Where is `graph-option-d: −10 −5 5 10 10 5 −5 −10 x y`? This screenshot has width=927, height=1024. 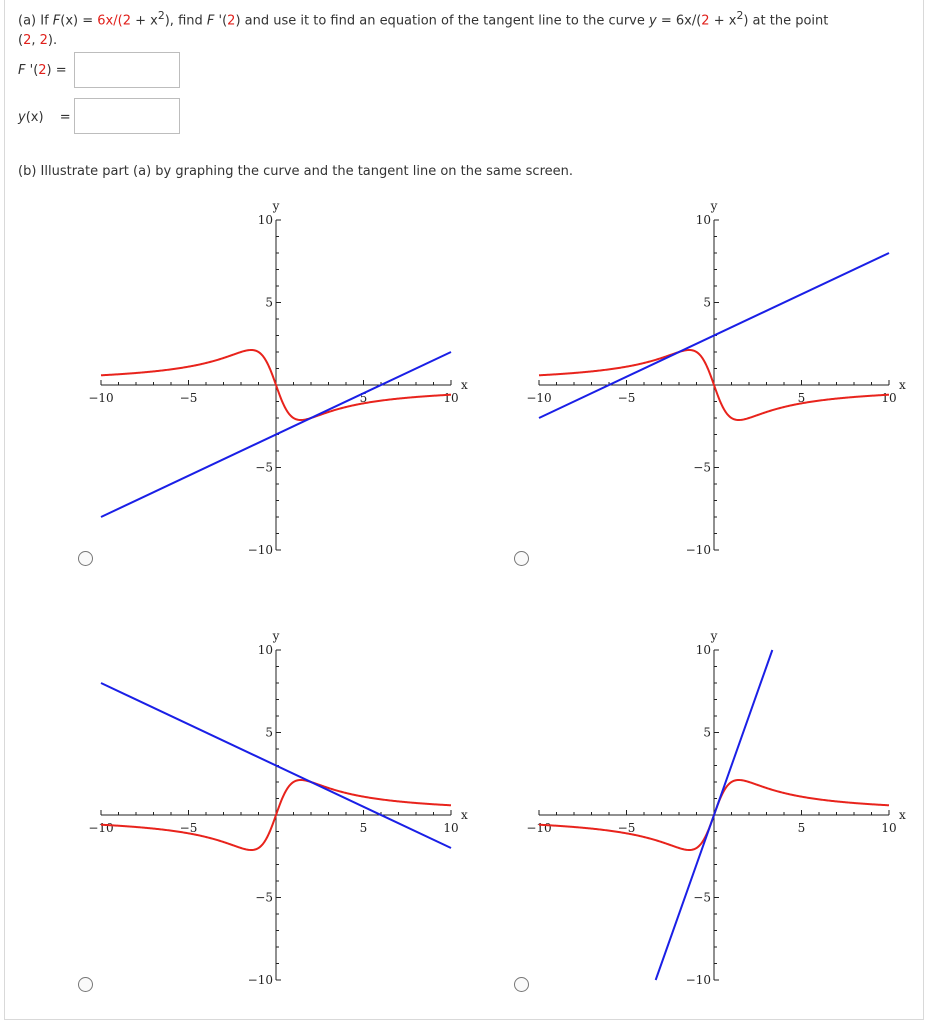 graph-option-d: −10 −5 5 10 10 5 −5 −10 x y is located at coordinates (716, 808).